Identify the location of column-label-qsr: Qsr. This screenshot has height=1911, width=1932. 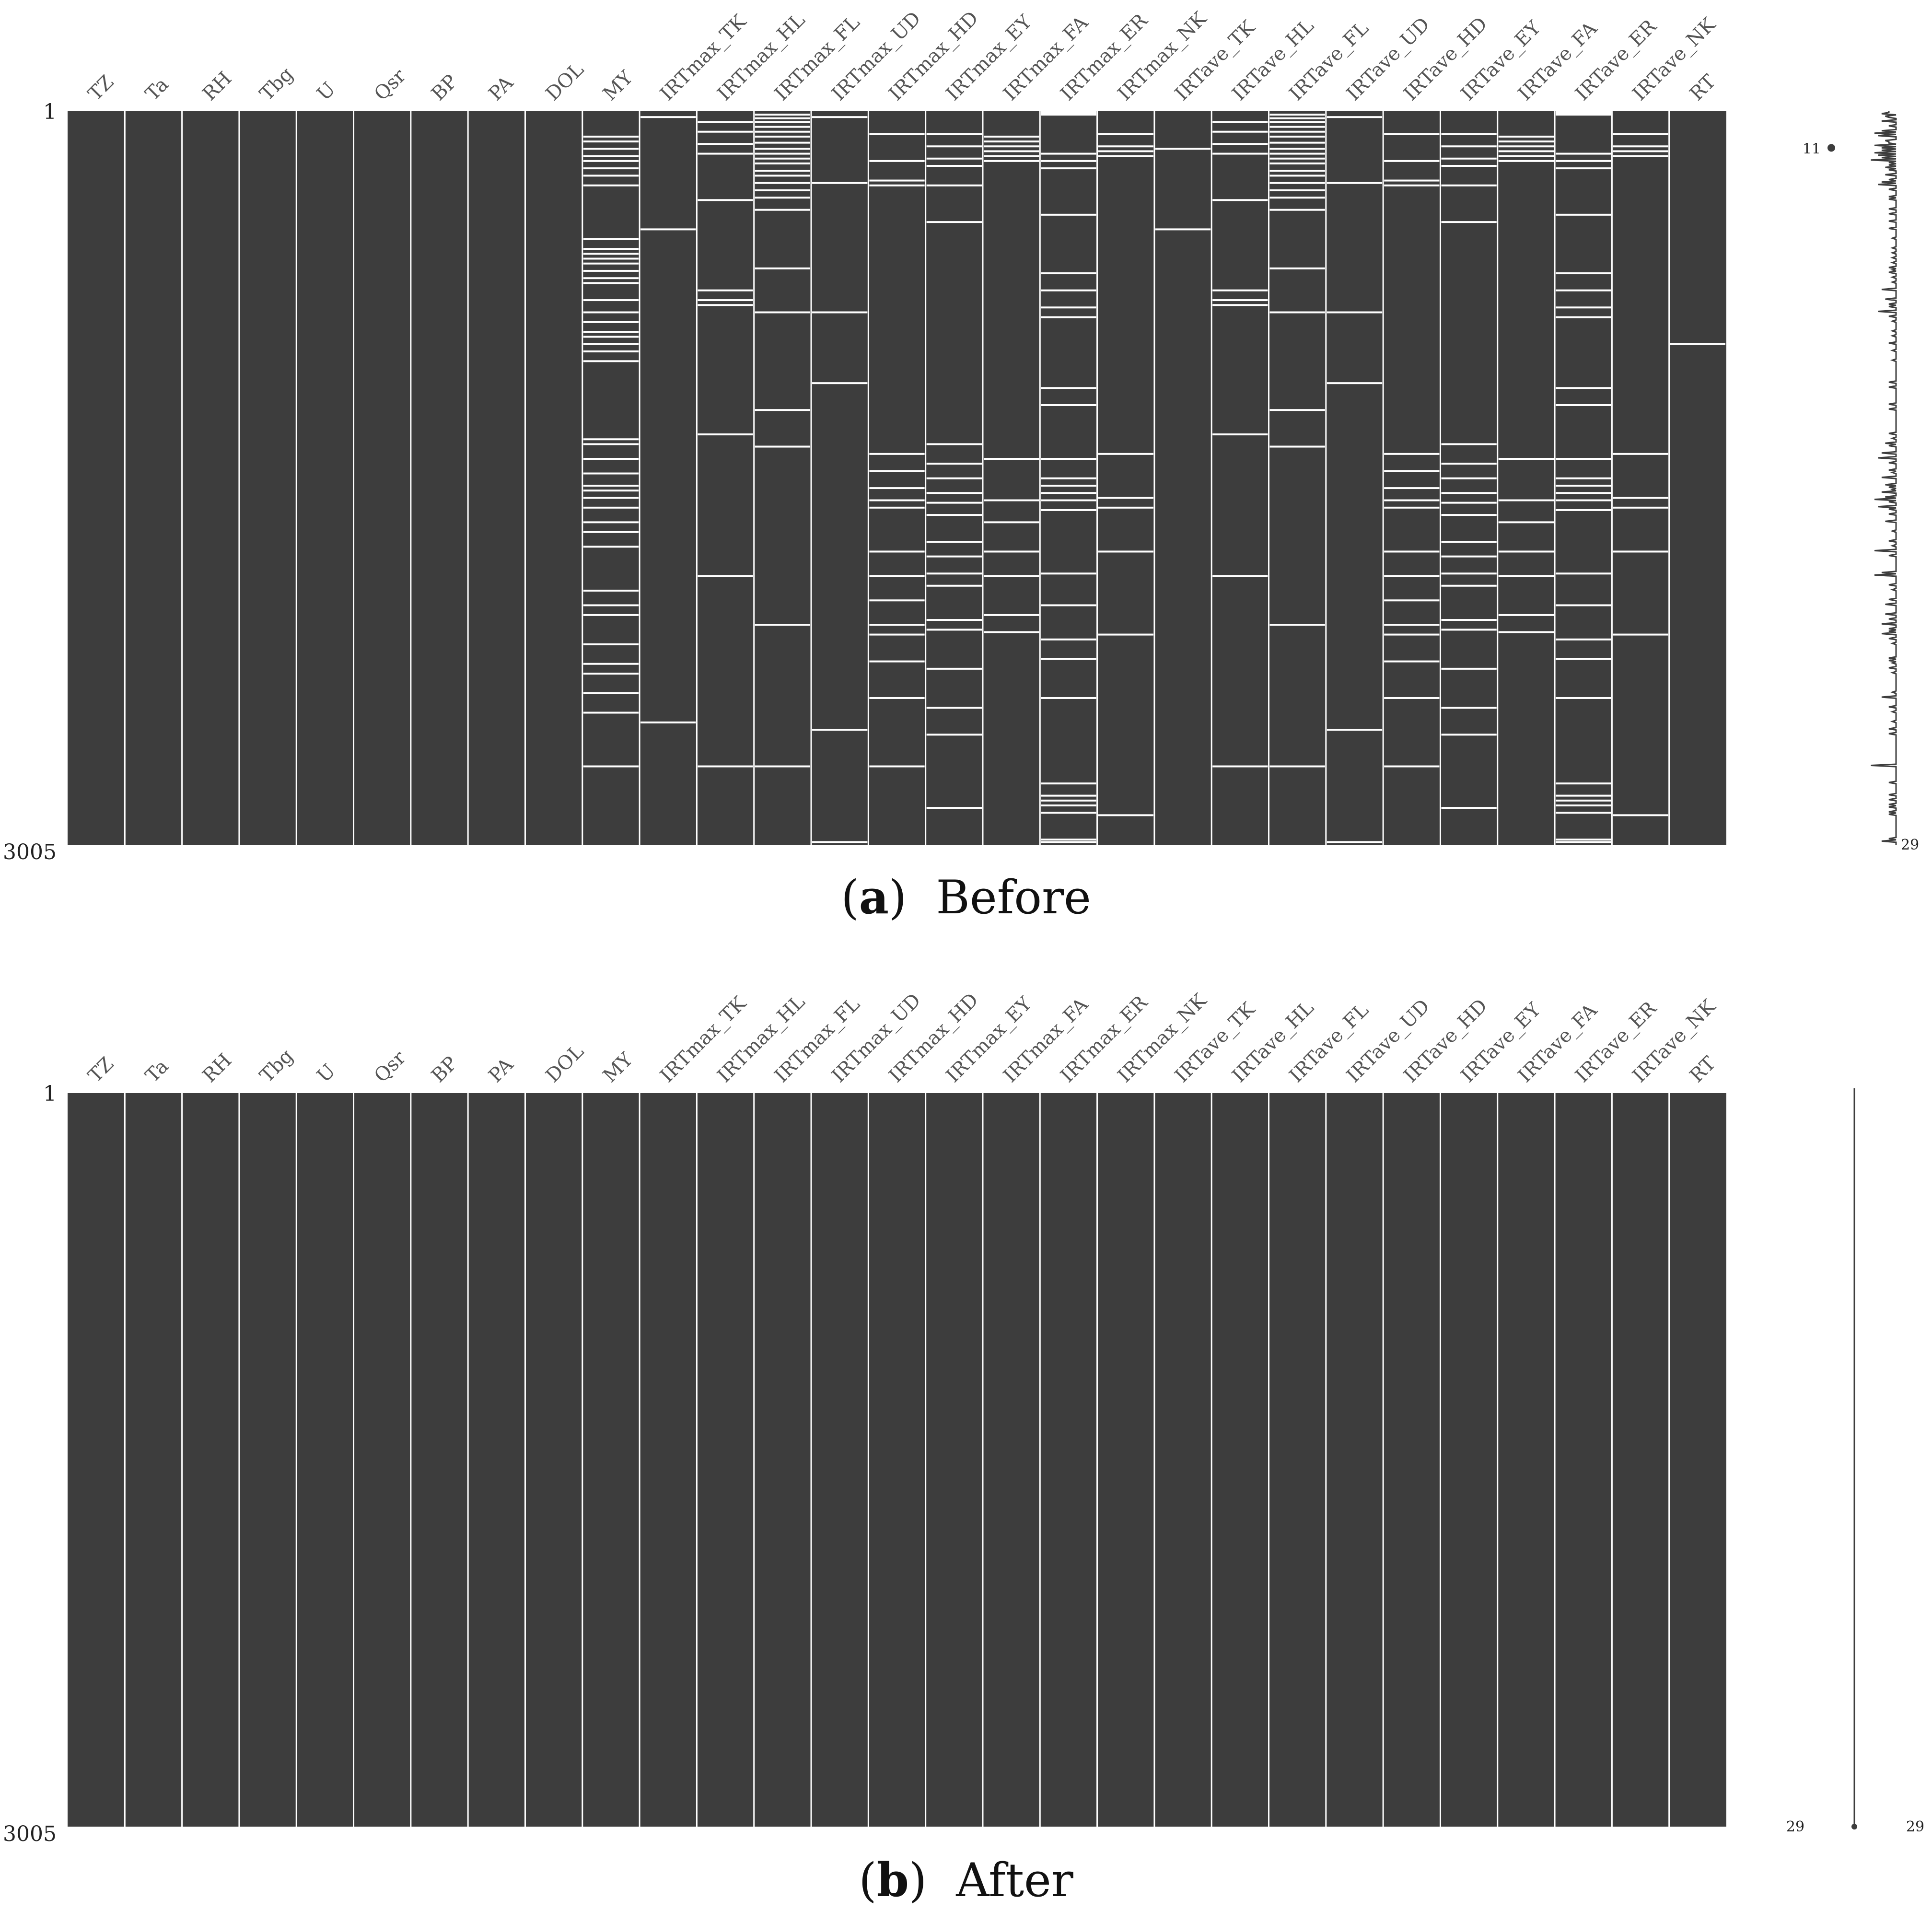
(390, 1067).